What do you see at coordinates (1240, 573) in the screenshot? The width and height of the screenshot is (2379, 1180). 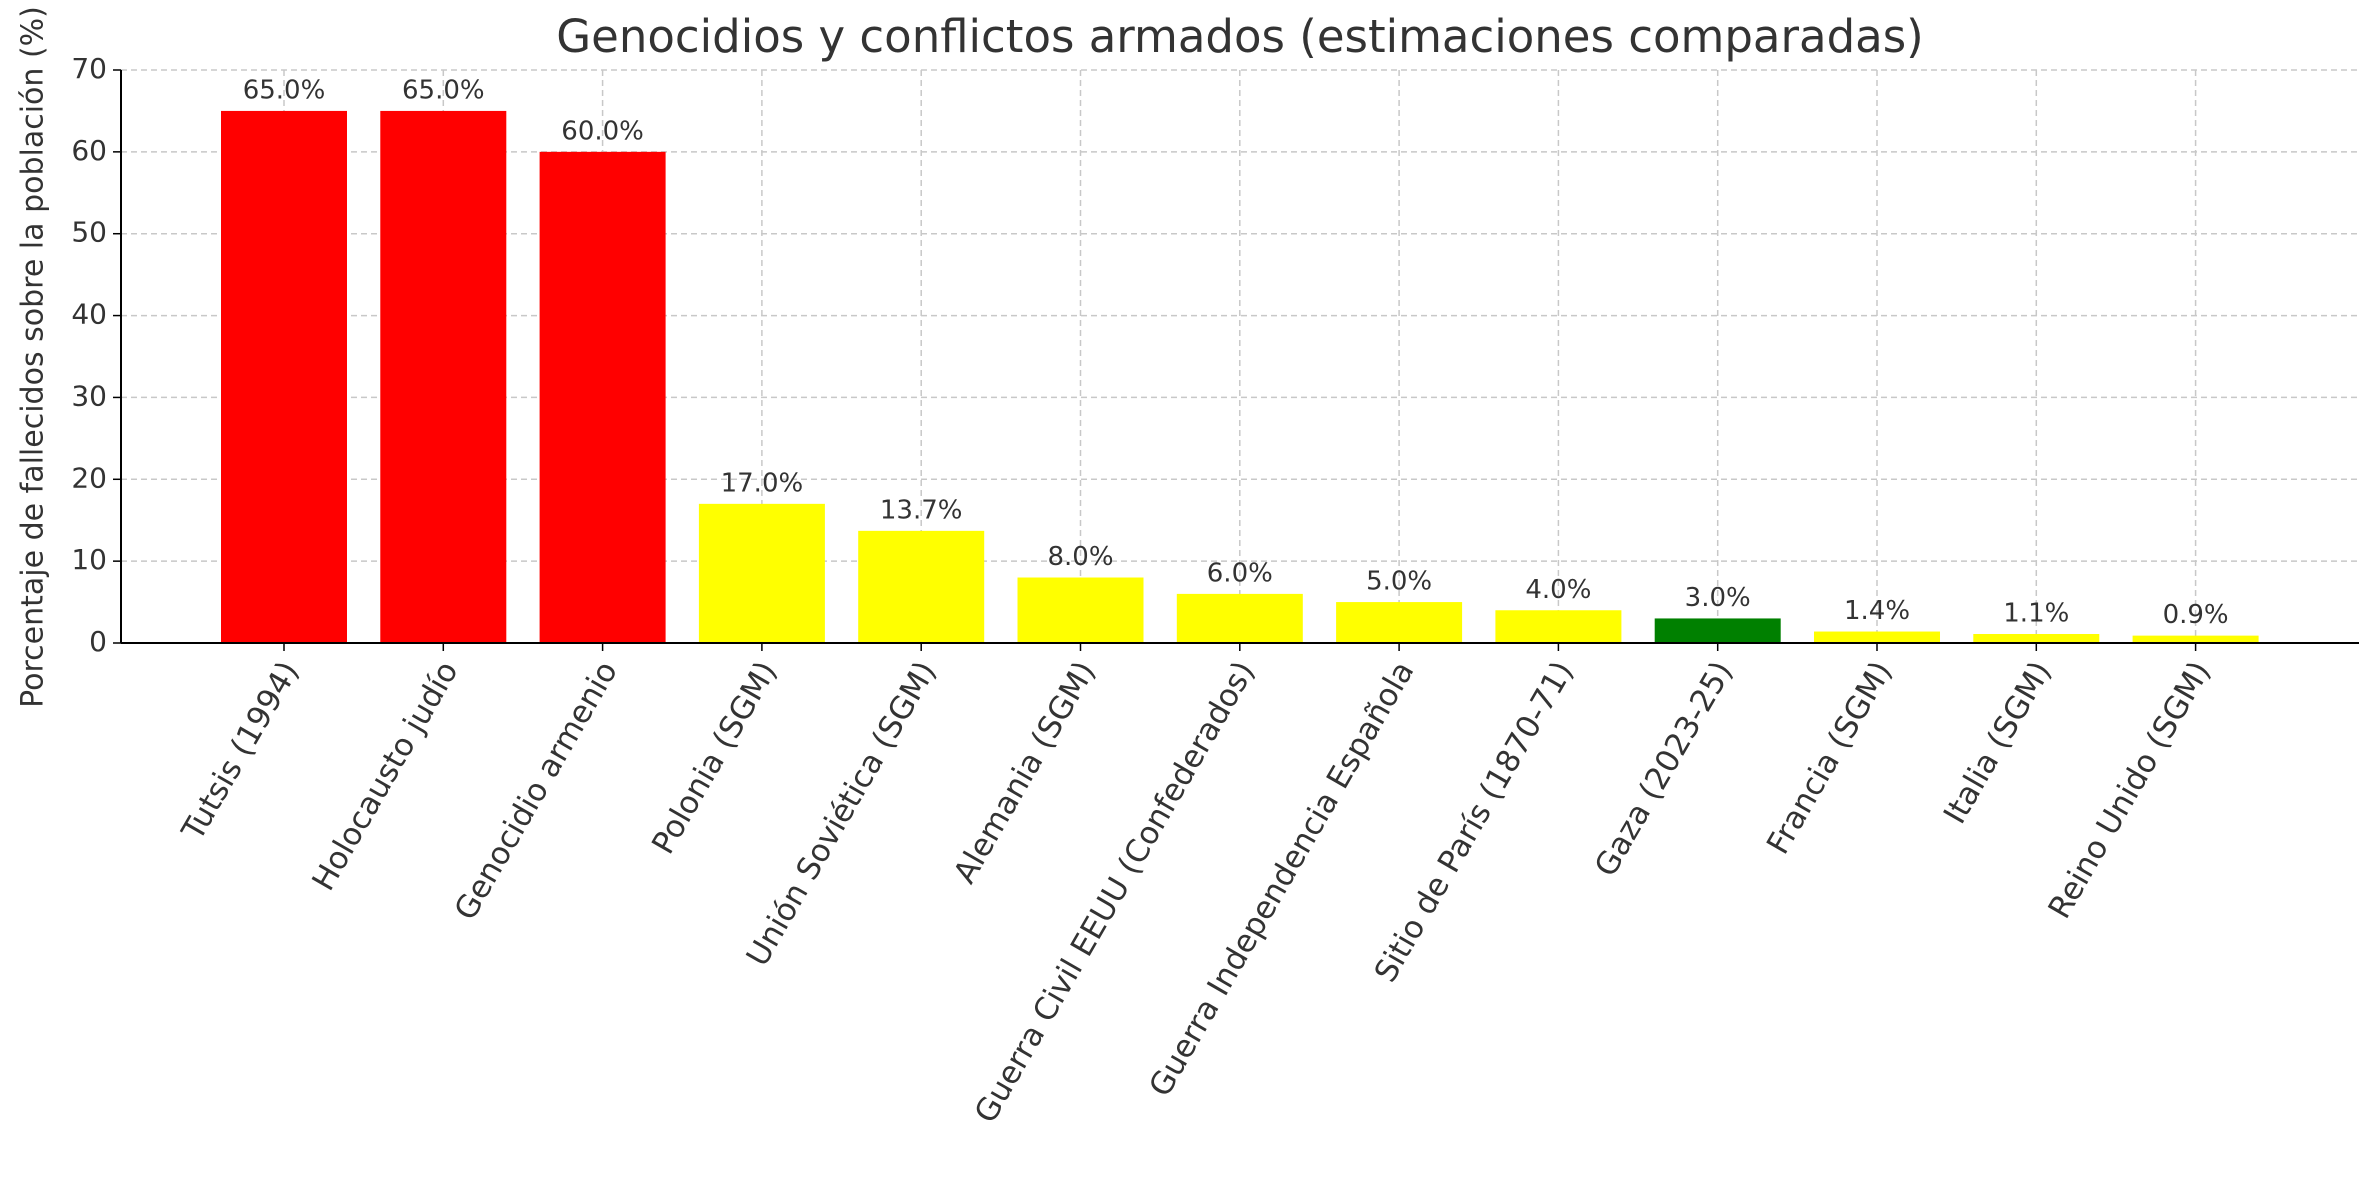 I see `value-label: 6.0%` at bounding box center [1240, 573].